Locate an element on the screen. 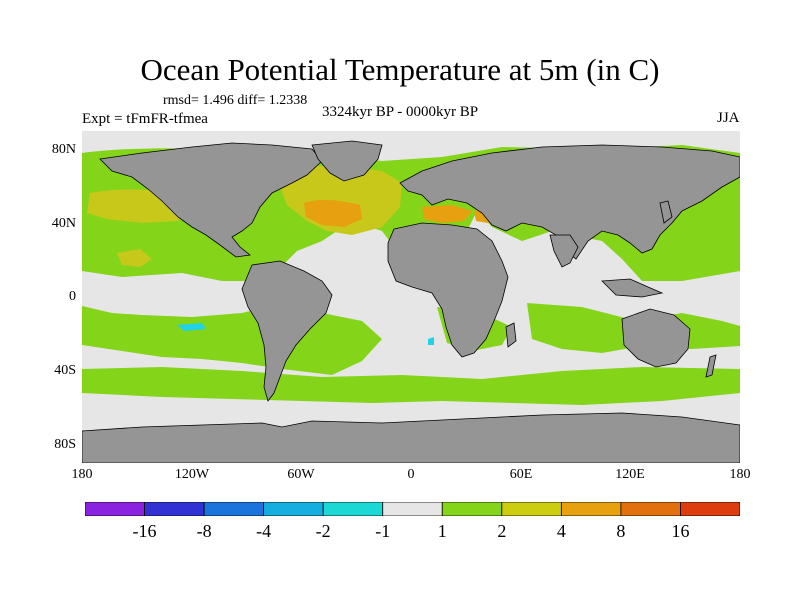 The width and height of the screenshot is (800, 600). colorbar-tick-label: -16 is located at coordinates (144, 531).